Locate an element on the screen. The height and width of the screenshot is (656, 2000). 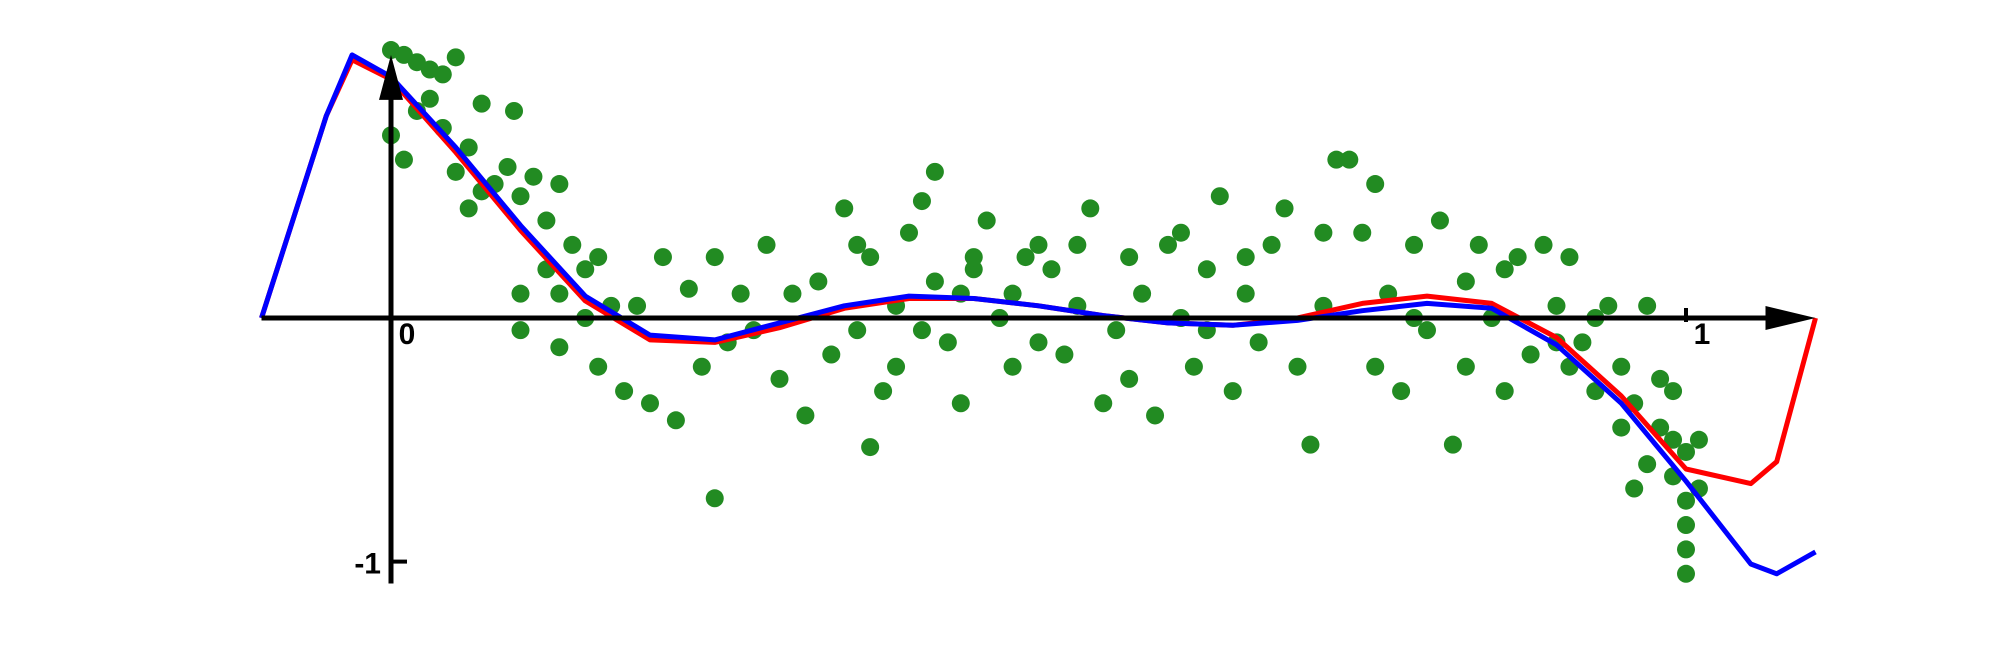
y-tick-label: -1 is located at coordinates (367, 564).